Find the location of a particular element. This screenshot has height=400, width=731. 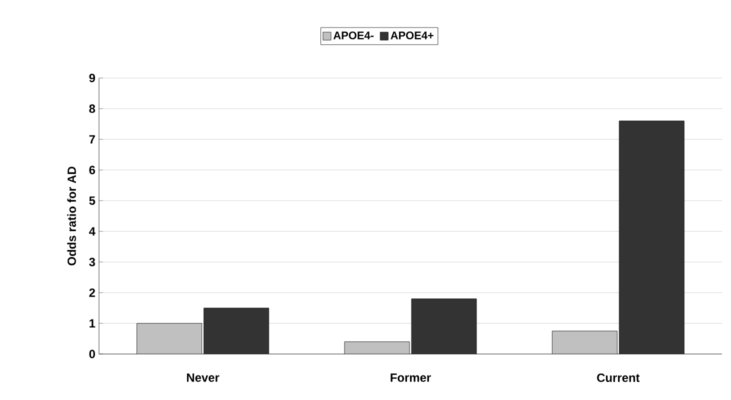

y-tick-label: 6 is located at coordinates (92, 170).